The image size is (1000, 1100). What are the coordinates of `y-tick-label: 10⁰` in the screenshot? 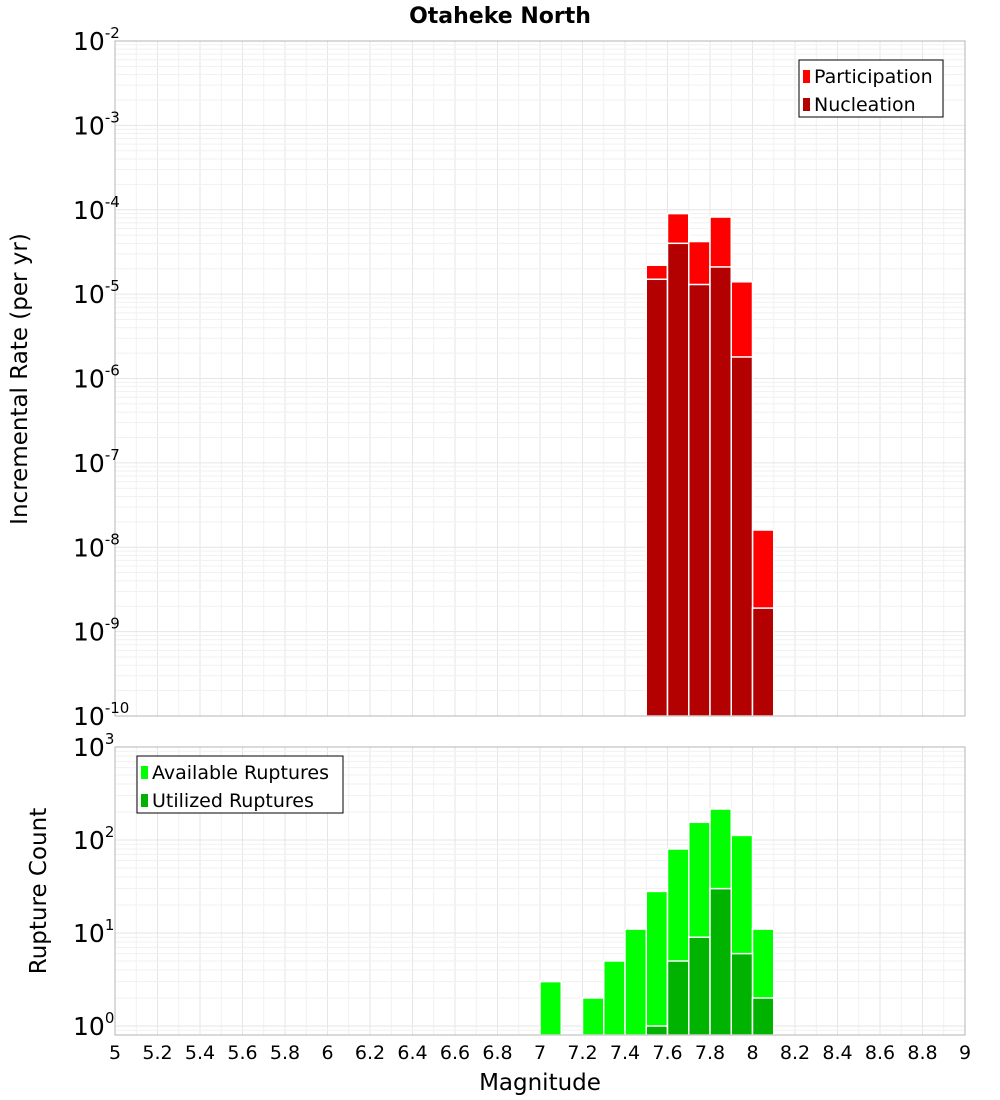 It's located at (93, 1025).